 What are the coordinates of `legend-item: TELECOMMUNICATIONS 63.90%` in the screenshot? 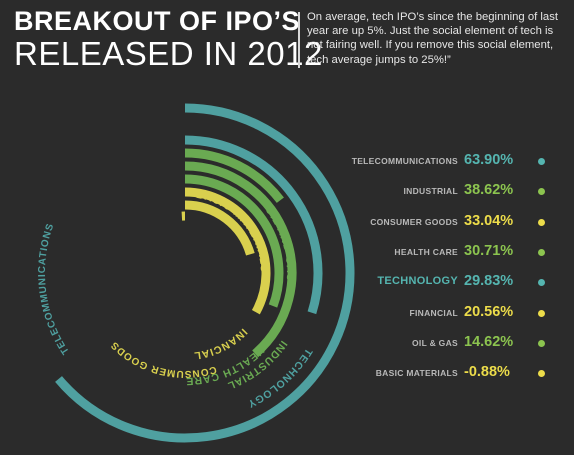 It's located at (440, 161).